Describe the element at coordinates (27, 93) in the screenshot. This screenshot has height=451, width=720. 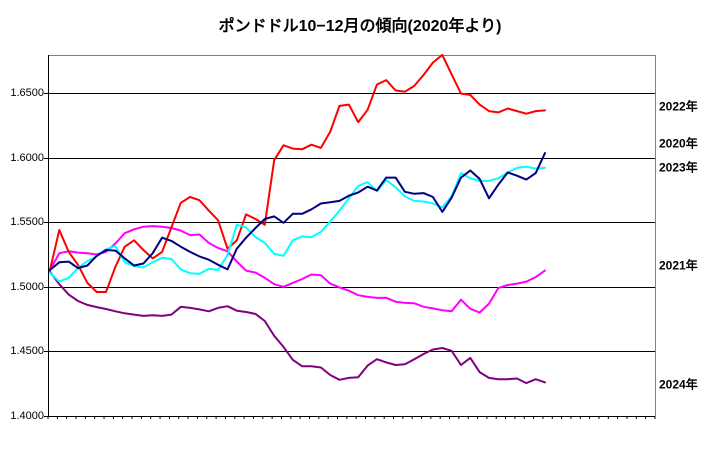
I see `y-axis-label: 1.6500` at that location.